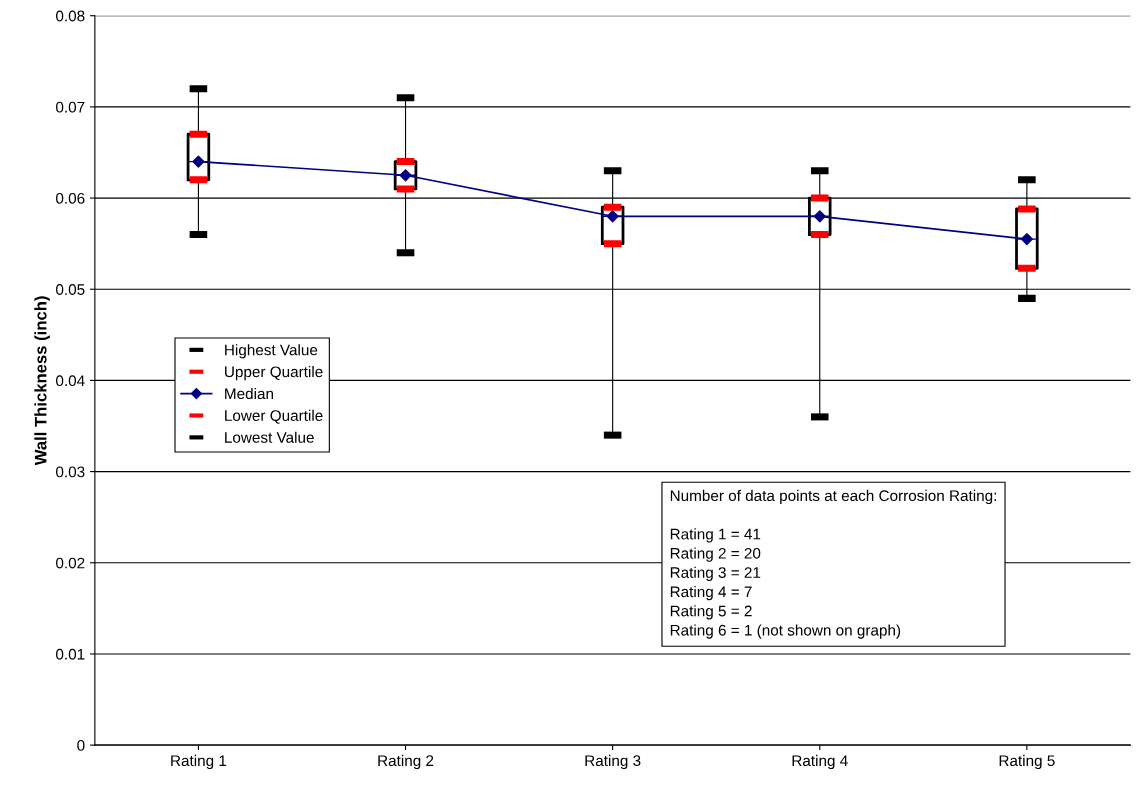 This screenshot has height=786, width=1143. I want to click on x-tick-label: Rating 5, so click(1027, 762).